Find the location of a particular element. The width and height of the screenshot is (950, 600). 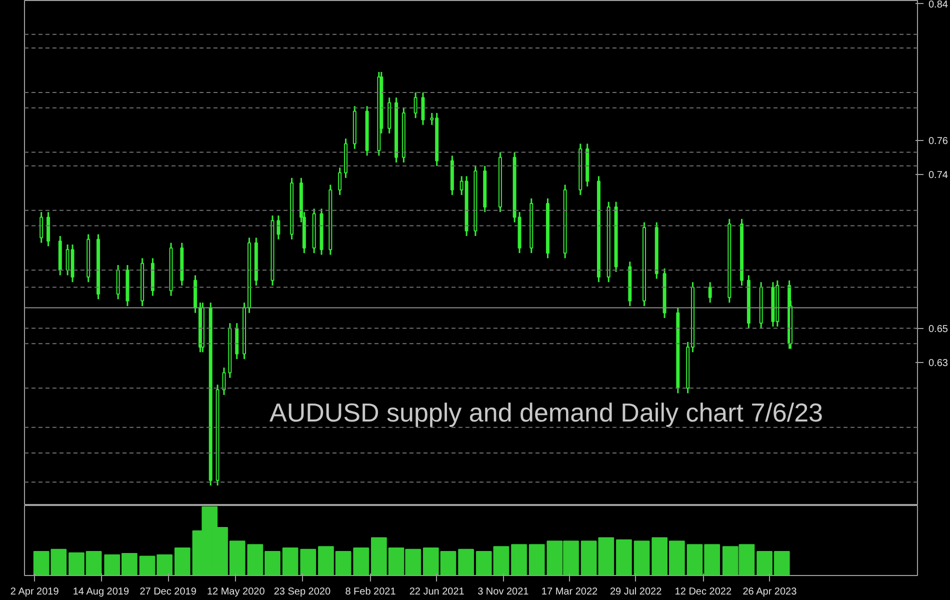

y-tick-label: 0.76 is located at coordinates (938, 141).